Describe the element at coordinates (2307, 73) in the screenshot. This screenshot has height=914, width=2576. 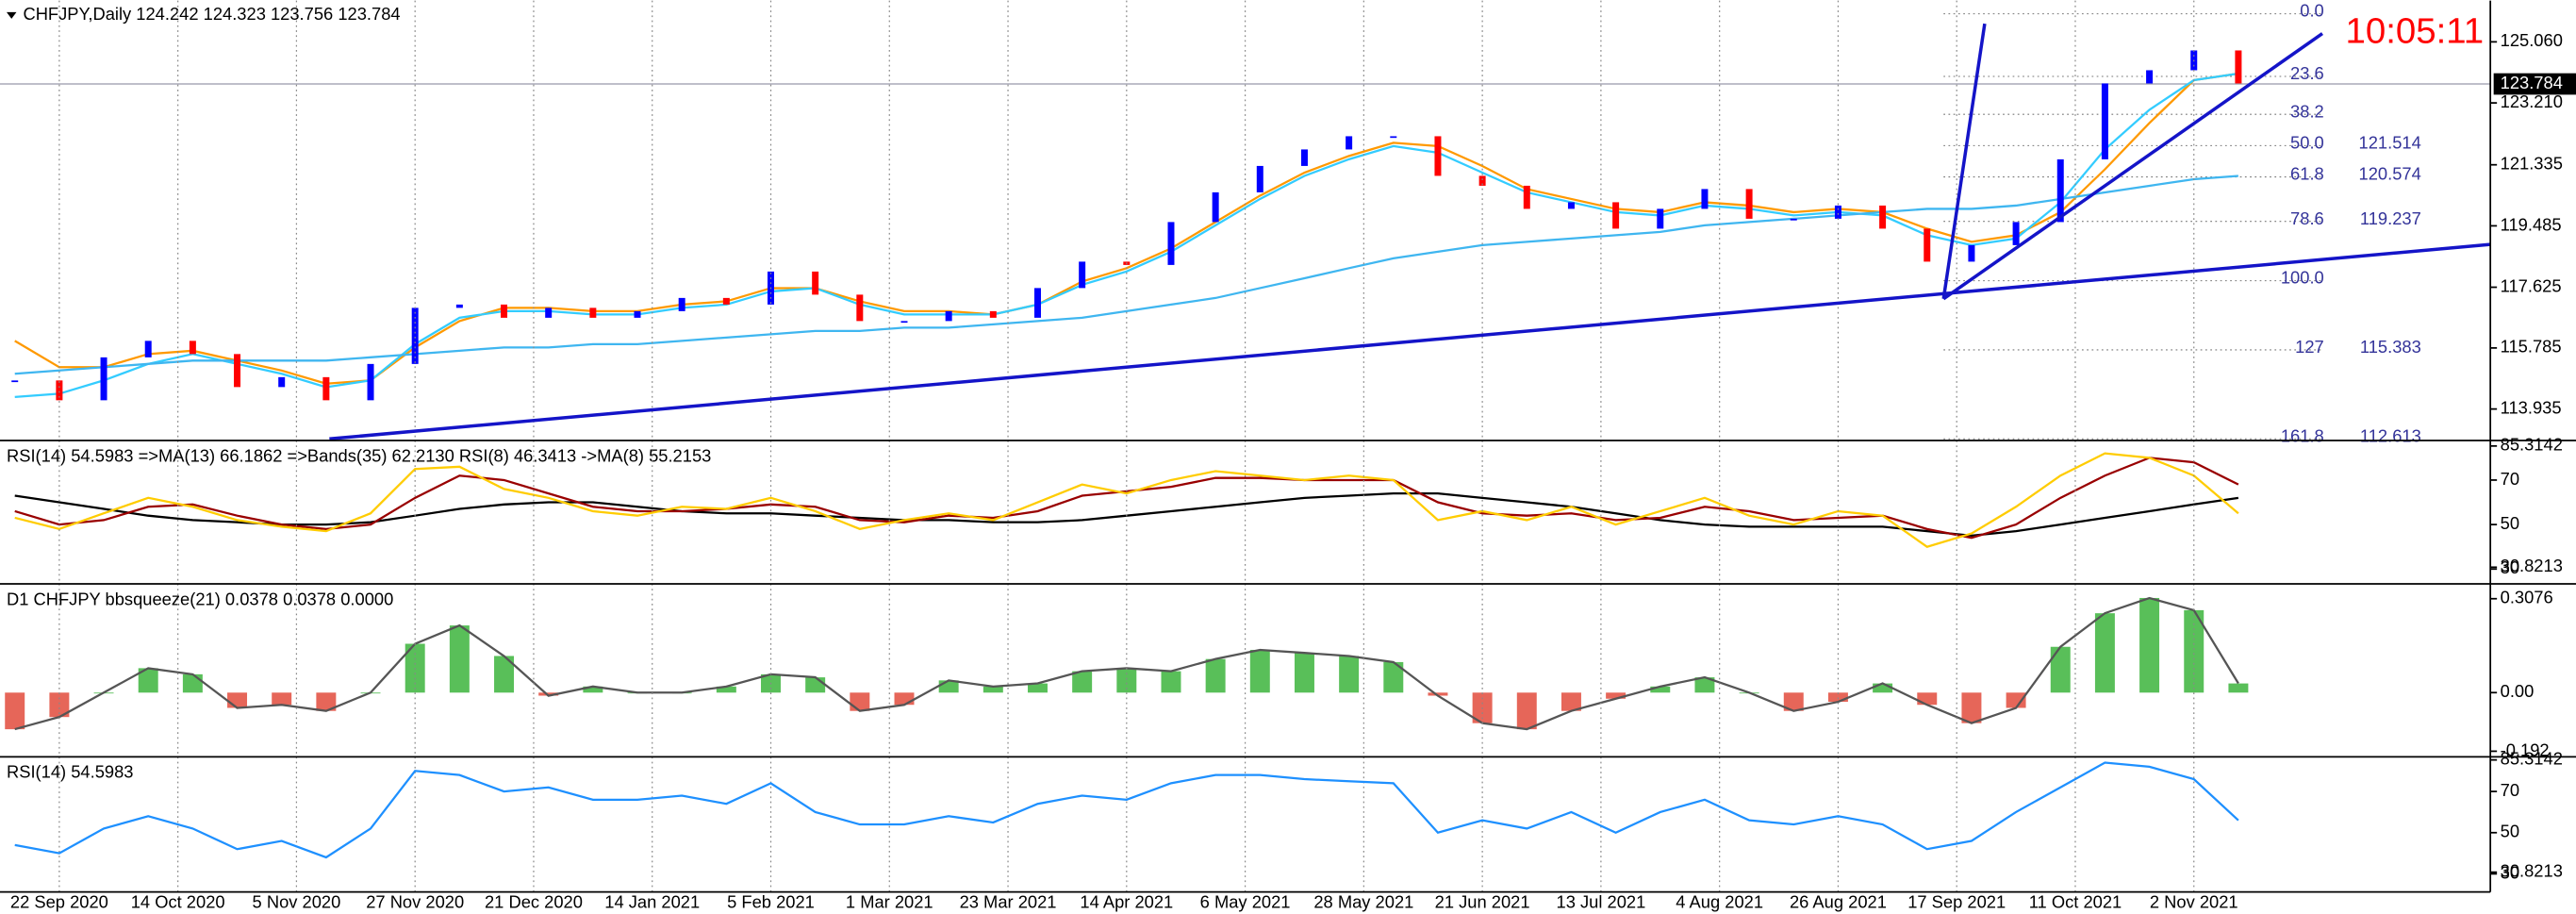
I see `fib-level-label: 23.6` at that location.